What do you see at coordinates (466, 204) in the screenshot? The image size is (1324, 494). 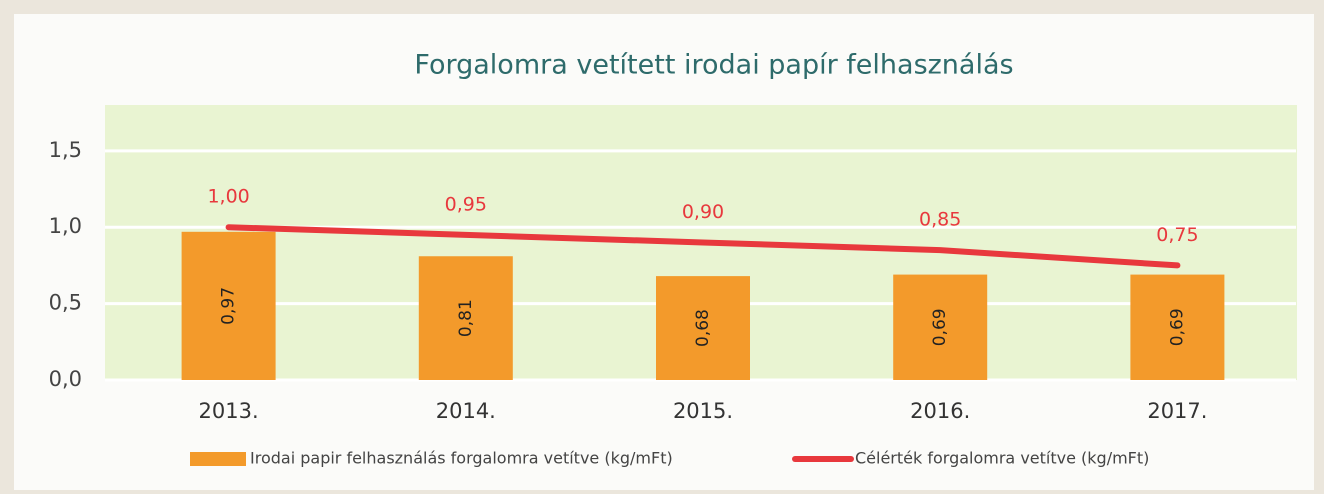 I see `line-value-label: 0,95` at bounding box center [466, 204].